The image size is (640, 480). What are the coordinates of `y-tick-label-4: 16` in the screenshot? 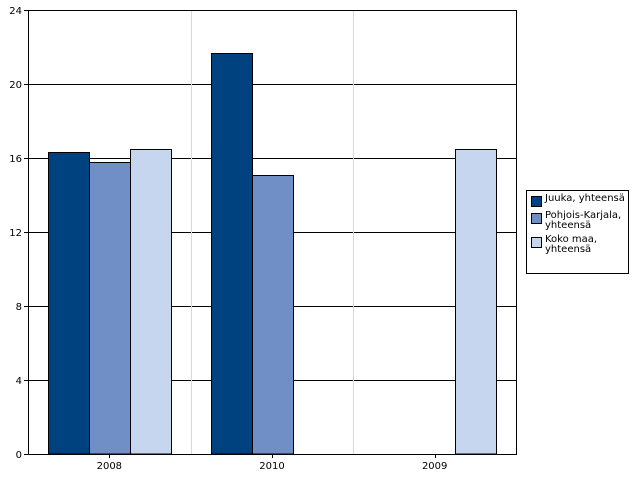 It's located at (15, 159).